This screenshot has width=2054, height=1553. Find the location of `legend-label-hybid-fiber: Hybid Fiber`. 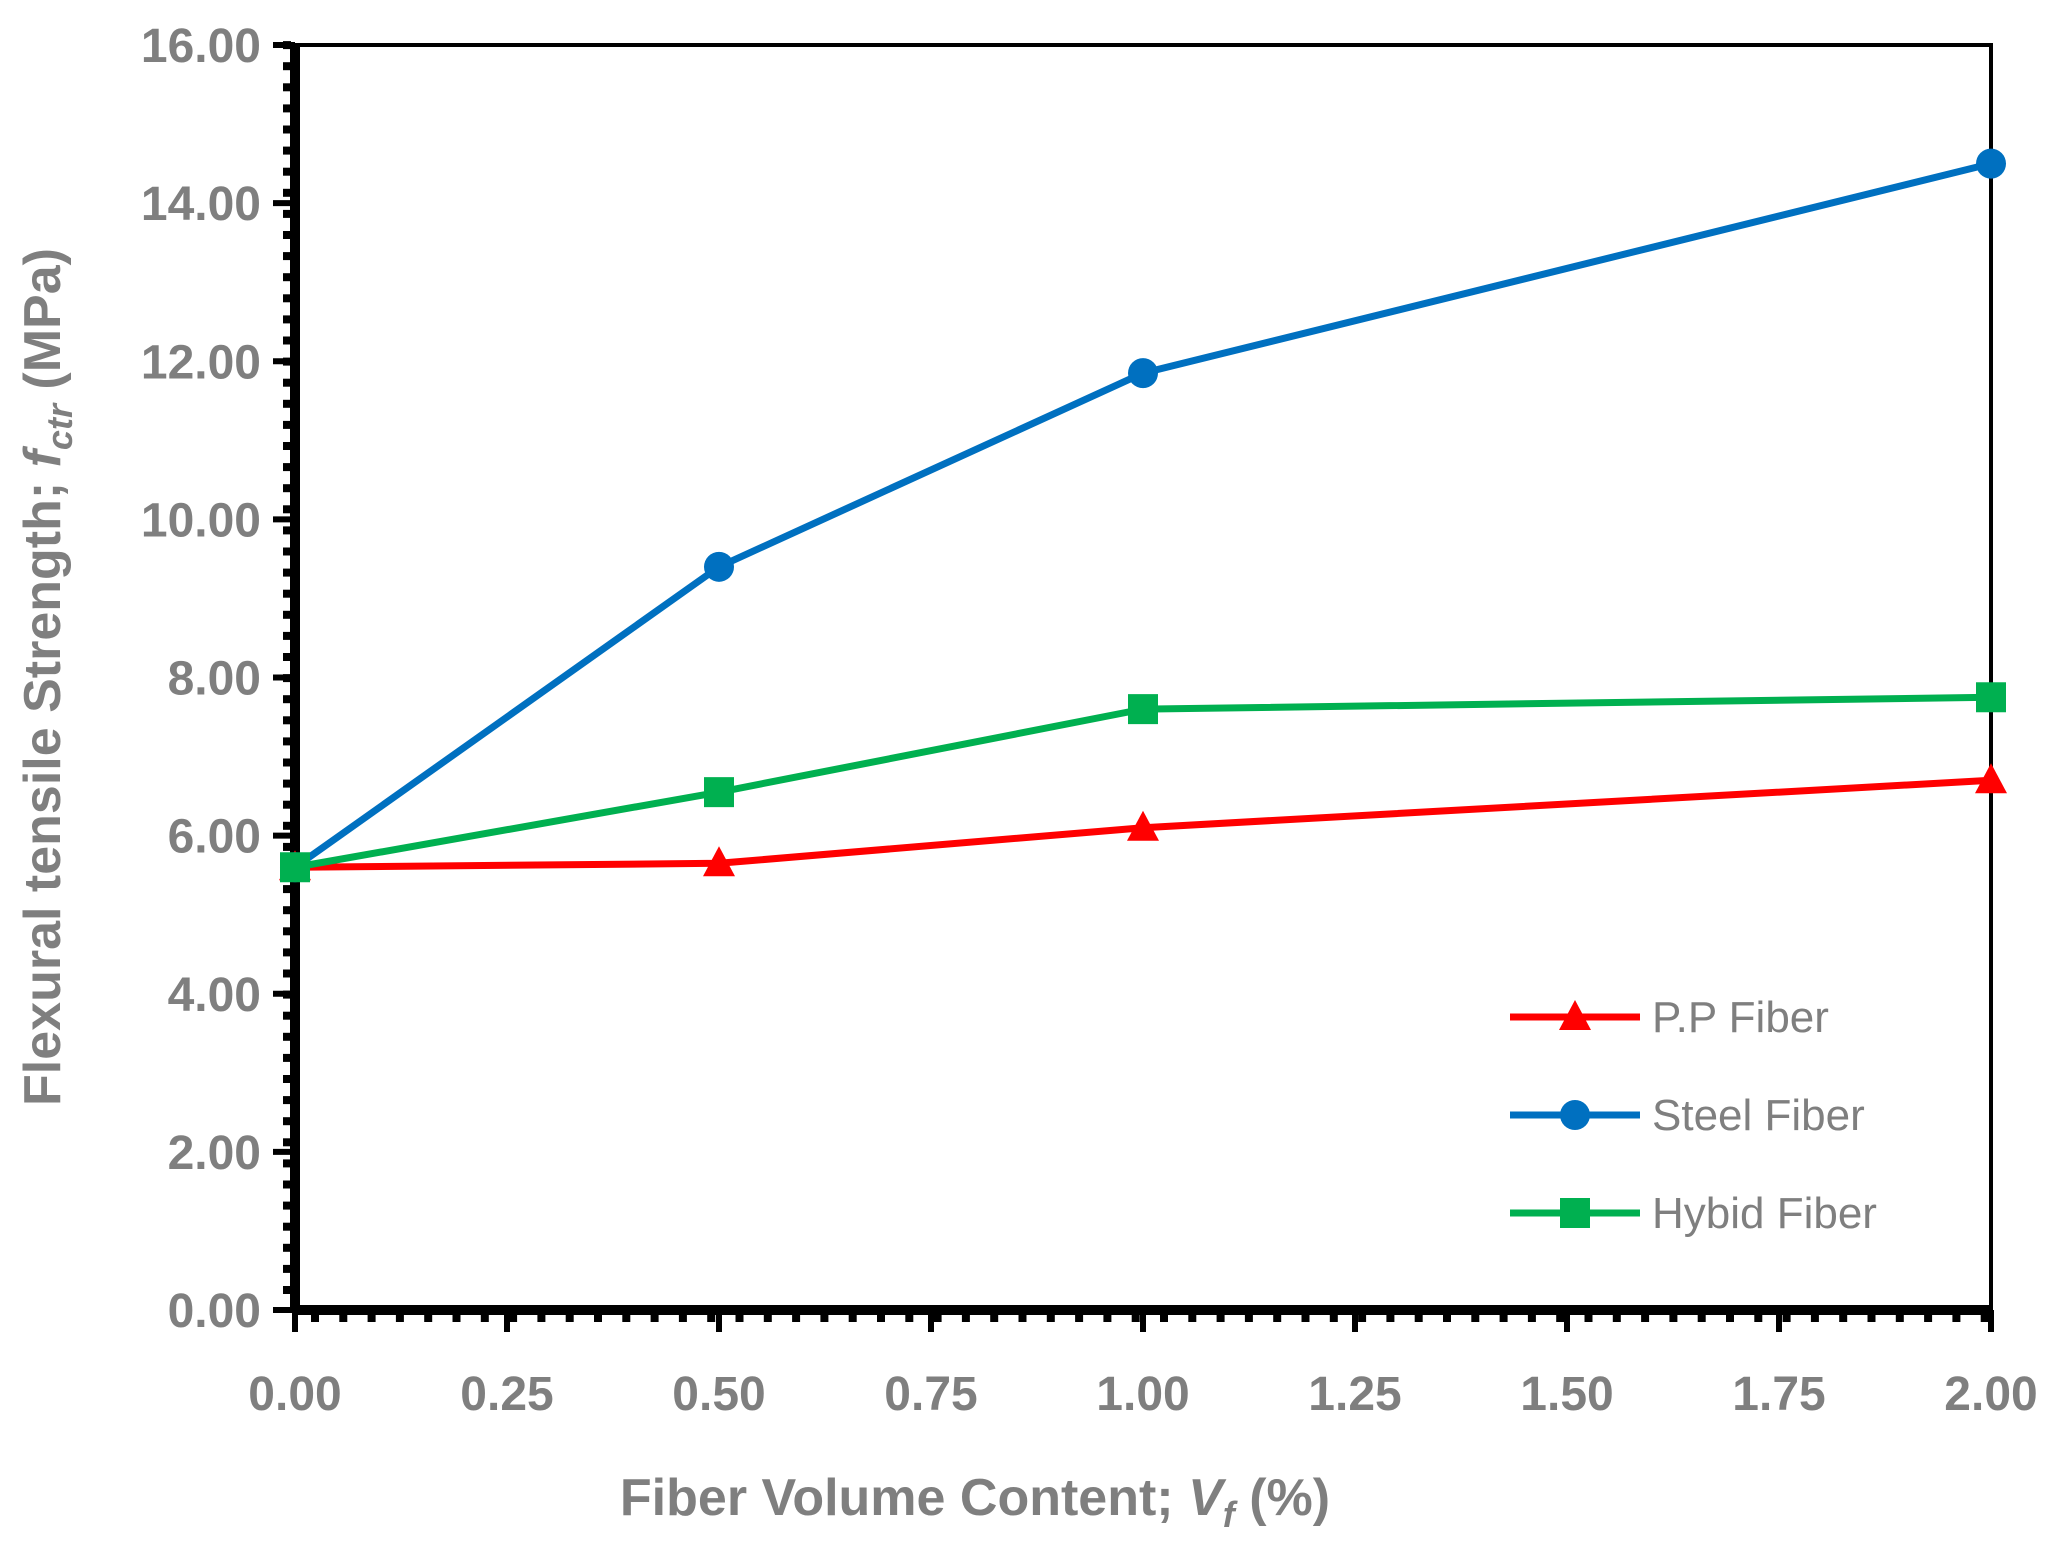

legend-label-hybid-fiber: Hybid Fiber is located at coordinates (1764, 1213).